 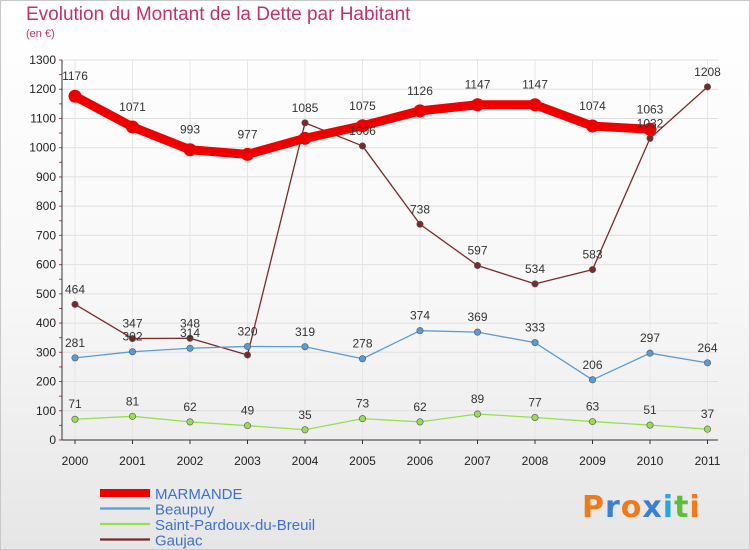 I want to click on data-label: 319, so click(x=305, y=332).